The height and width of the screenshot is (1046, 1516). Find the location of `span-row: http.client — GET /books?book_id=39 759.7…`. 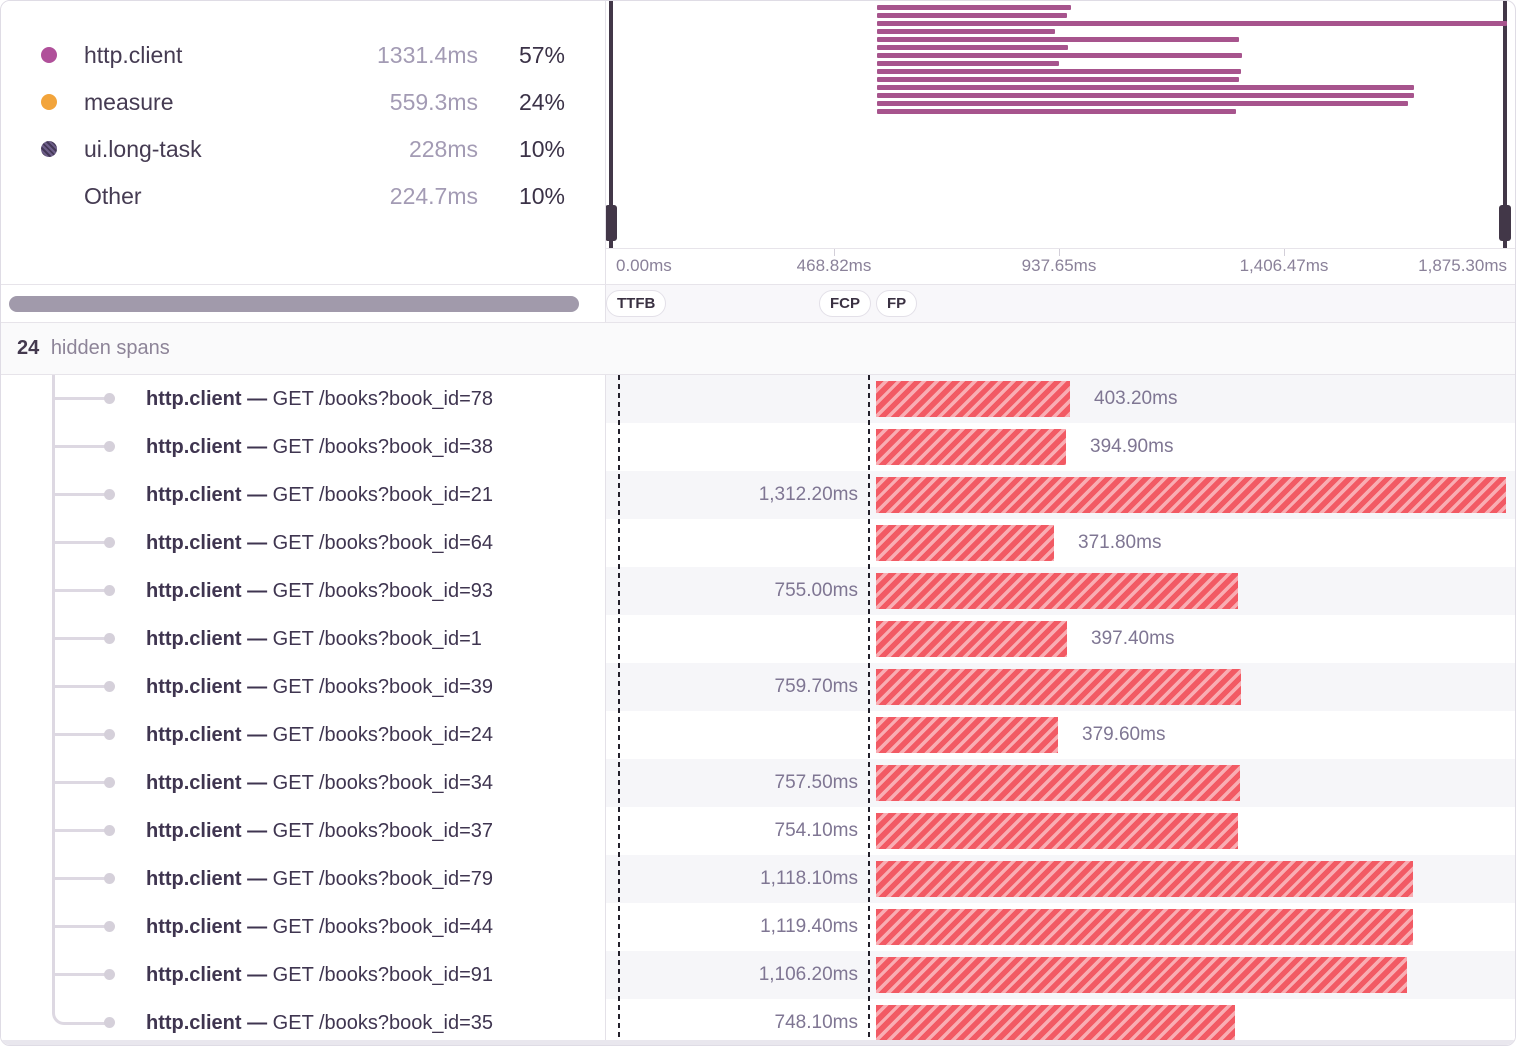

span-row: http.client — GET /books?book_id=39 759.7… is located at coordinates (758, 687).